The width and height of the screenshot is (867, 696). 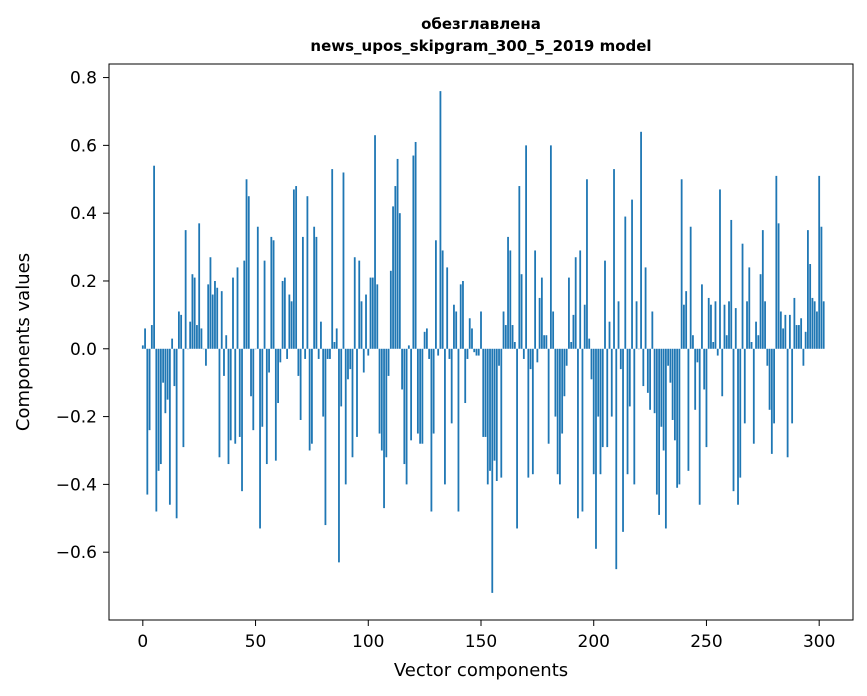 What do you see at coordinates (76, 418) in the screenshot?
I see `y-tick-label: −0.2` at bounding box center [76, 418].